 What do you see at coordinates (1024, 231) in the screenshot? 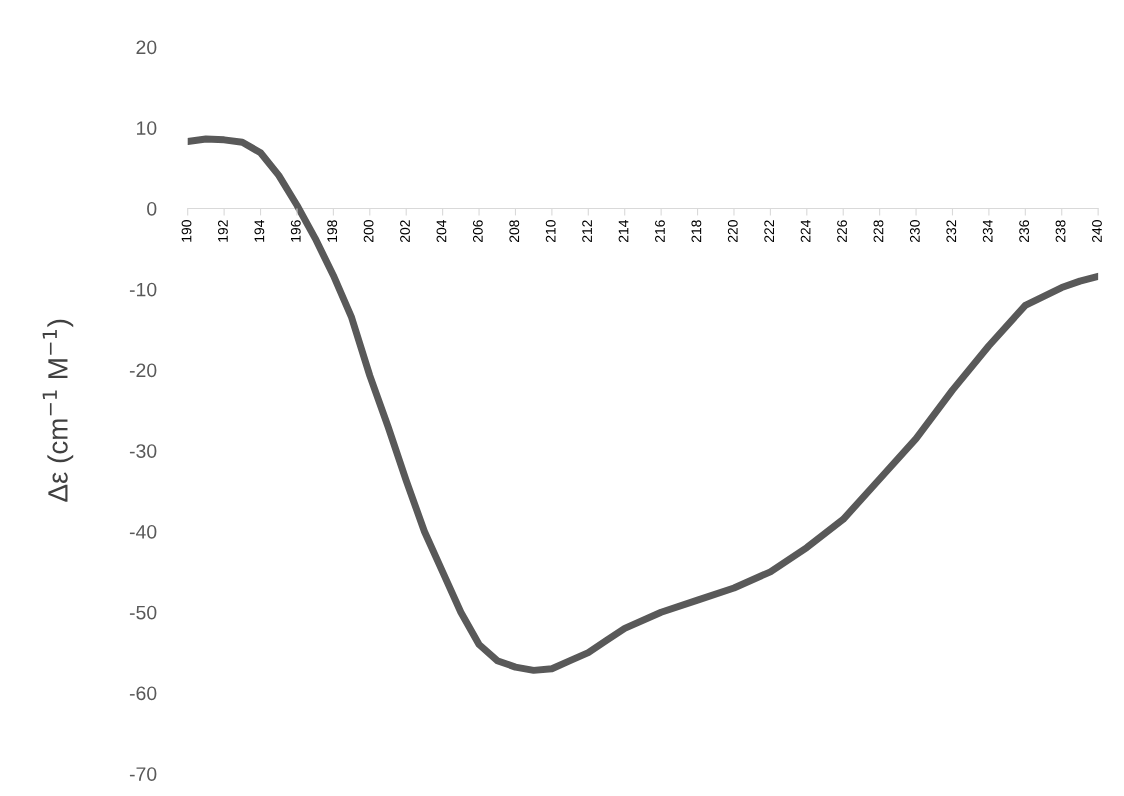
I see `x-tick-label: 236` at bounding box center [1024, 231].